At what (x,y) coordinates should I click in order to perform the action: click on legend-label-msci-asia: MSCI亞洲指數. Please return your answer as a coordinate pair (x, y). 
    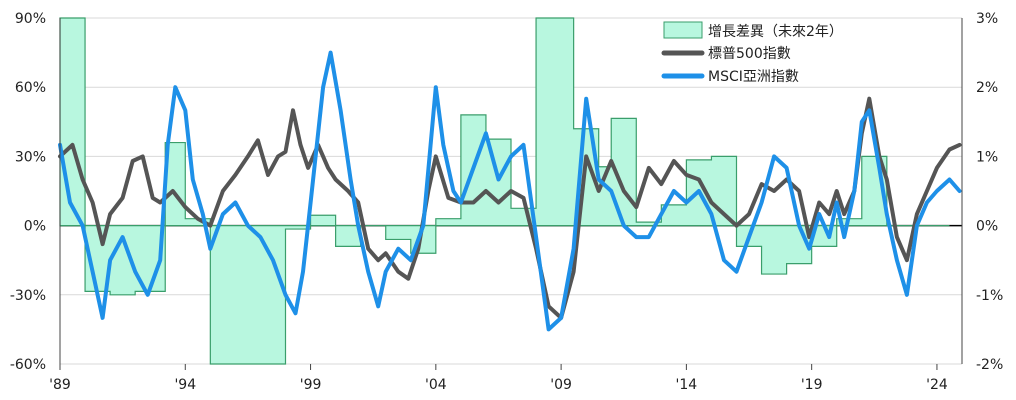
    Looking at the image, I should click on (753, 77).